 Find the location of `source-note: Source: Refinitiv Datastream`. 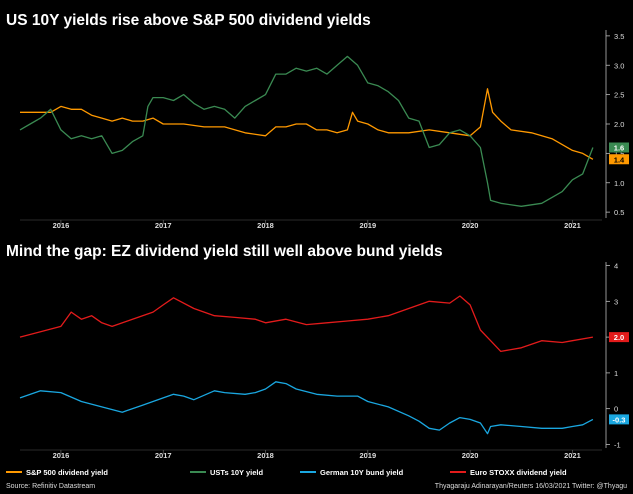

source-note: Source: Refinitiv Datastream is located at coordinates (51, 486).